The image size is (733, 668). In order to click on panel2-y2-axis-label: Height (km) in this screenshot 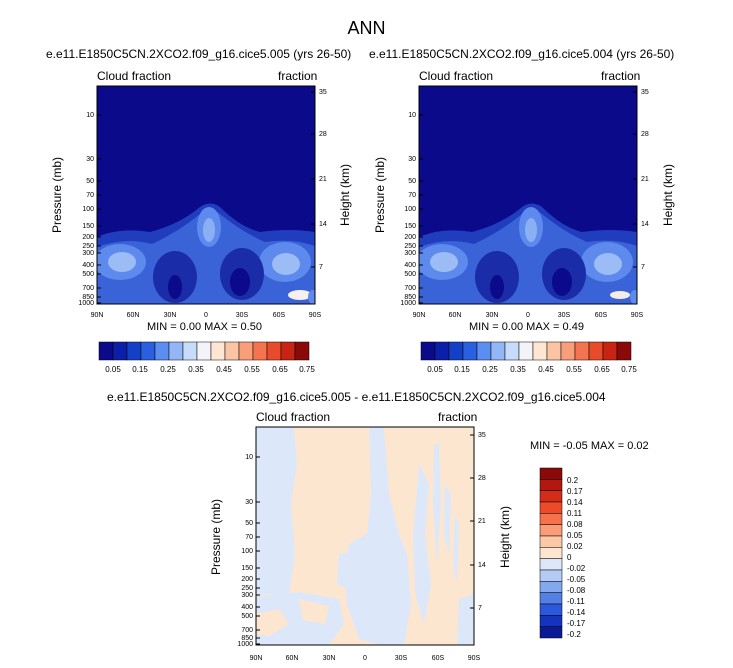, I will do `click(668, 195)`.